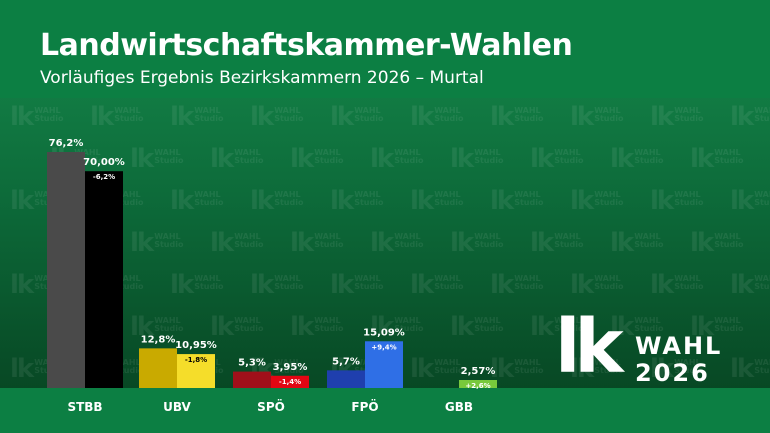 The width and height of the screenshot is (770, 433). I want to click on change-label: -1,8%, so click(196, 360).